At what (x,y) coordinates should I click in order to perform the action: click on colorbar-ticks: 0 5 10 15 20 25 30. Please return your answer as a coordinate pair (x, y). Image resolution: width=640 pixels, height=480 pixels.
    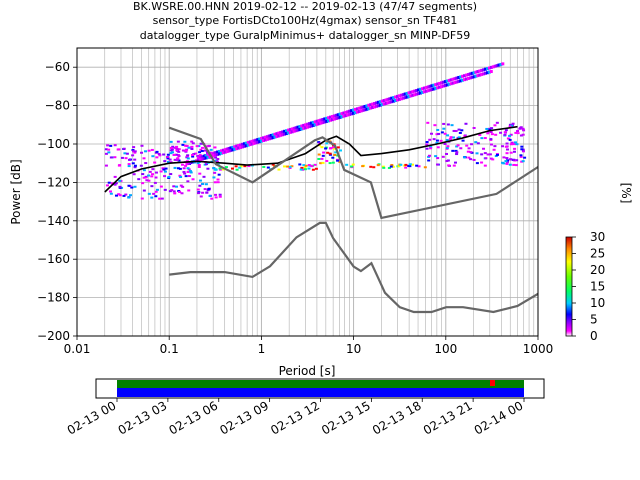
    Looking at the image, I should click on (588, 286).